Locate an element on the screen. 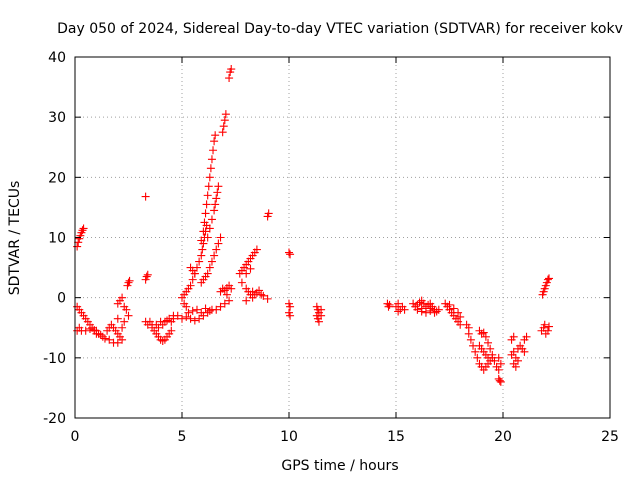 The image size is (640, 480). x-tick-label: 25 is located at coordinates (610, 437).